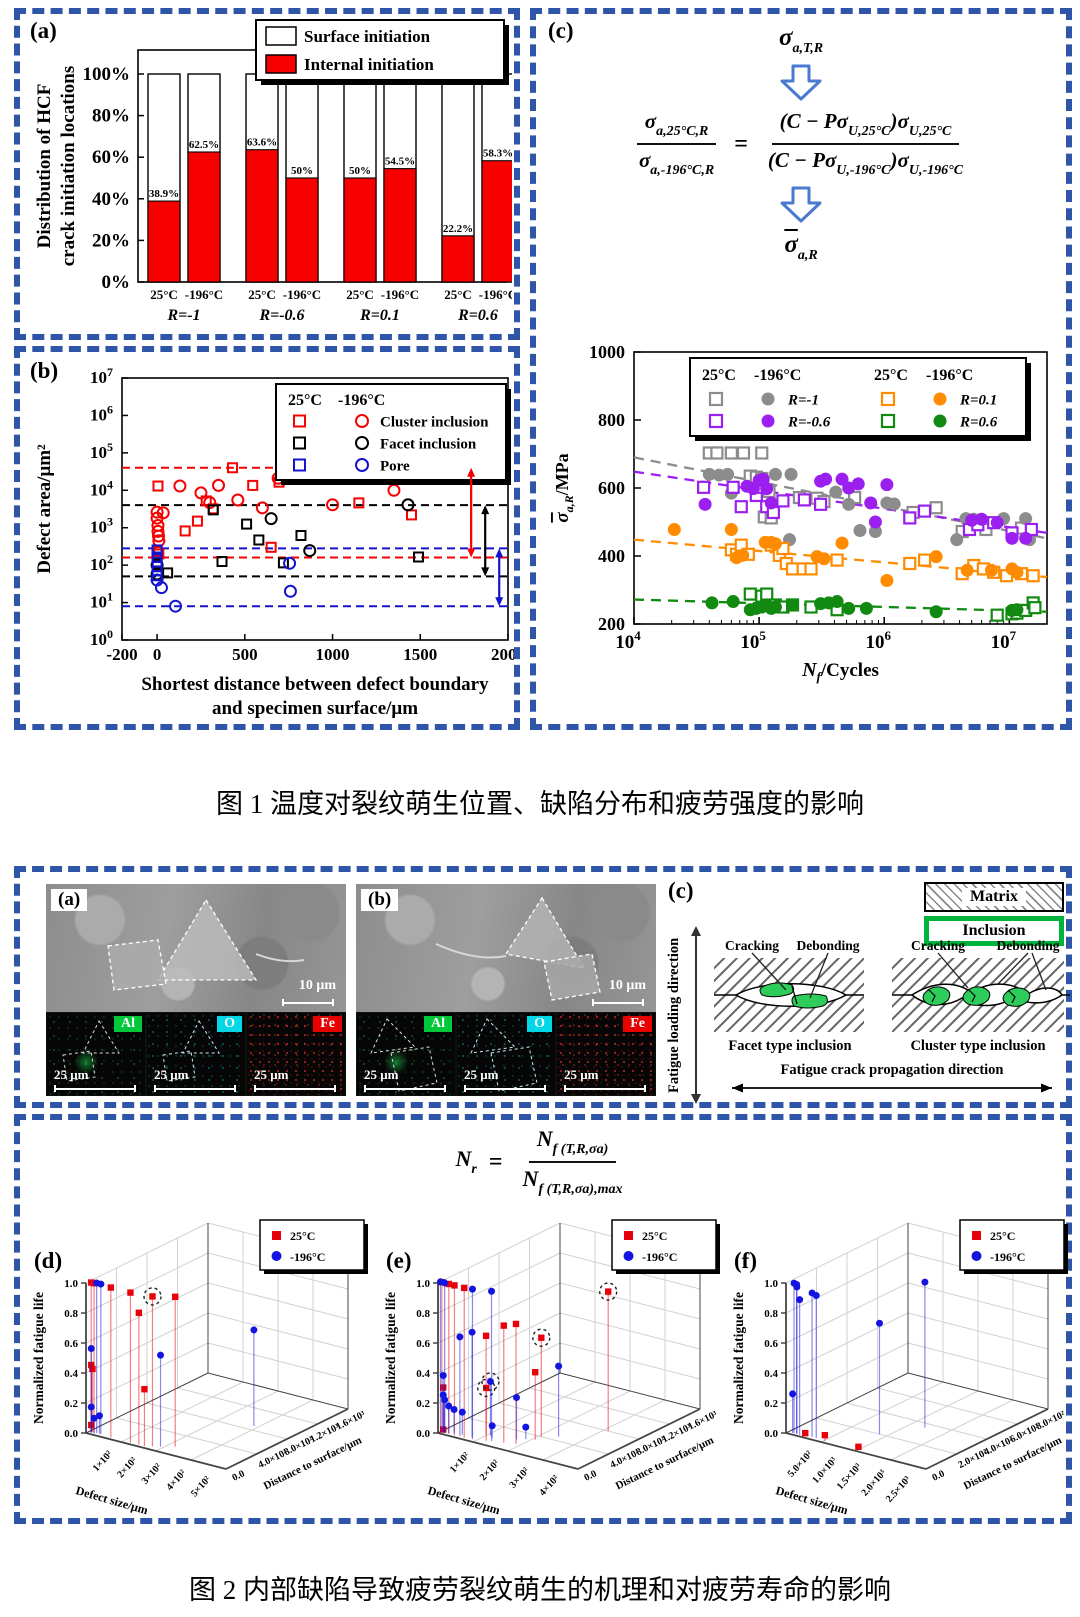 The height and width of the screenshot is (1617, 1080). Describe the element at coordinates (801, 204) in the screenshot. I see `down-arrow-icon` at that location.